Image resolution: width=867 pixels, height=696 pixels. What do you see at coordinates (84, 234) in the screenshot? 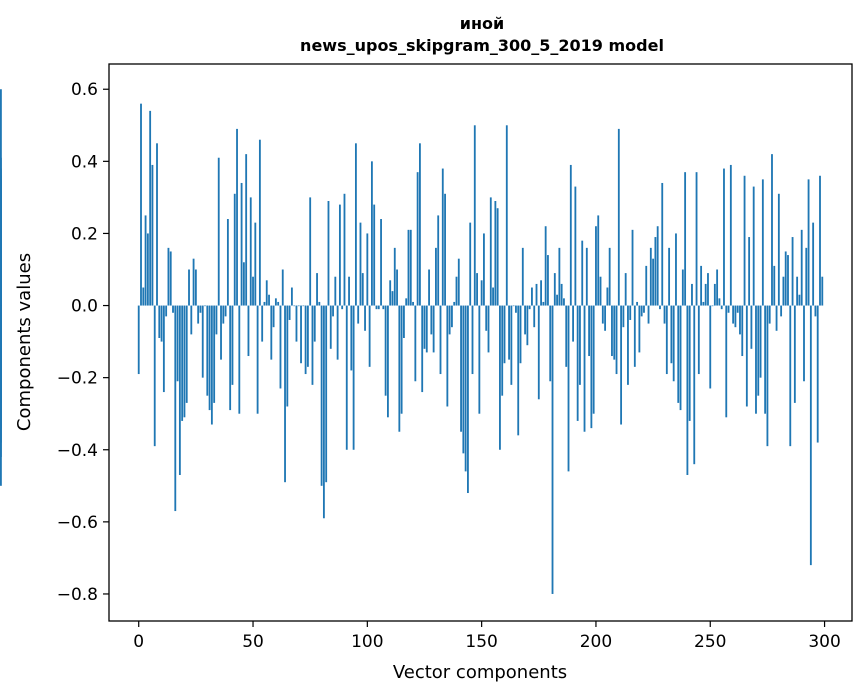
I see `y-tick-label: 0.2` at bounding box center [84, 234].